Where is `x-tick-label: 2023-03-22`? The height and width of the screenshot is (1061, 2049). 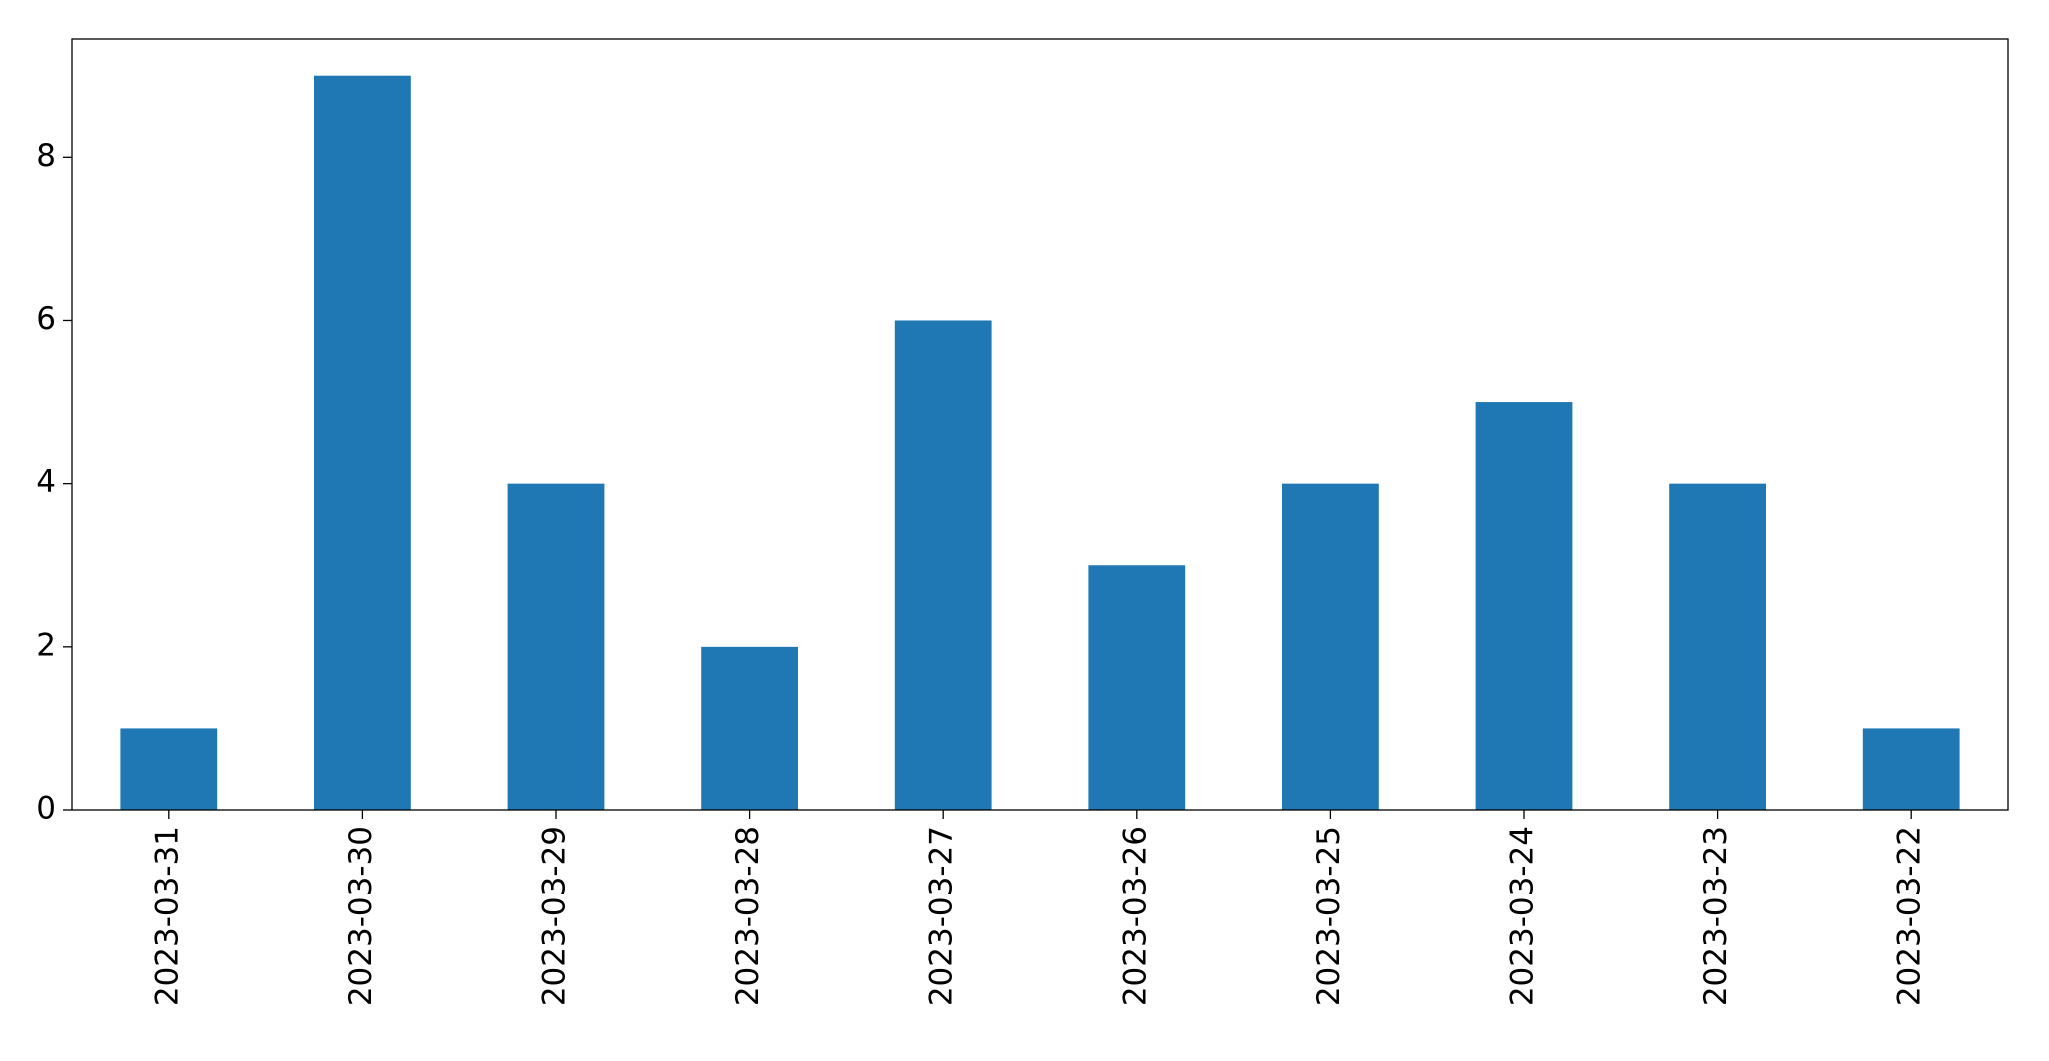 x-tick-label: 2023-03-22 is located at coordinates (1910, 916).